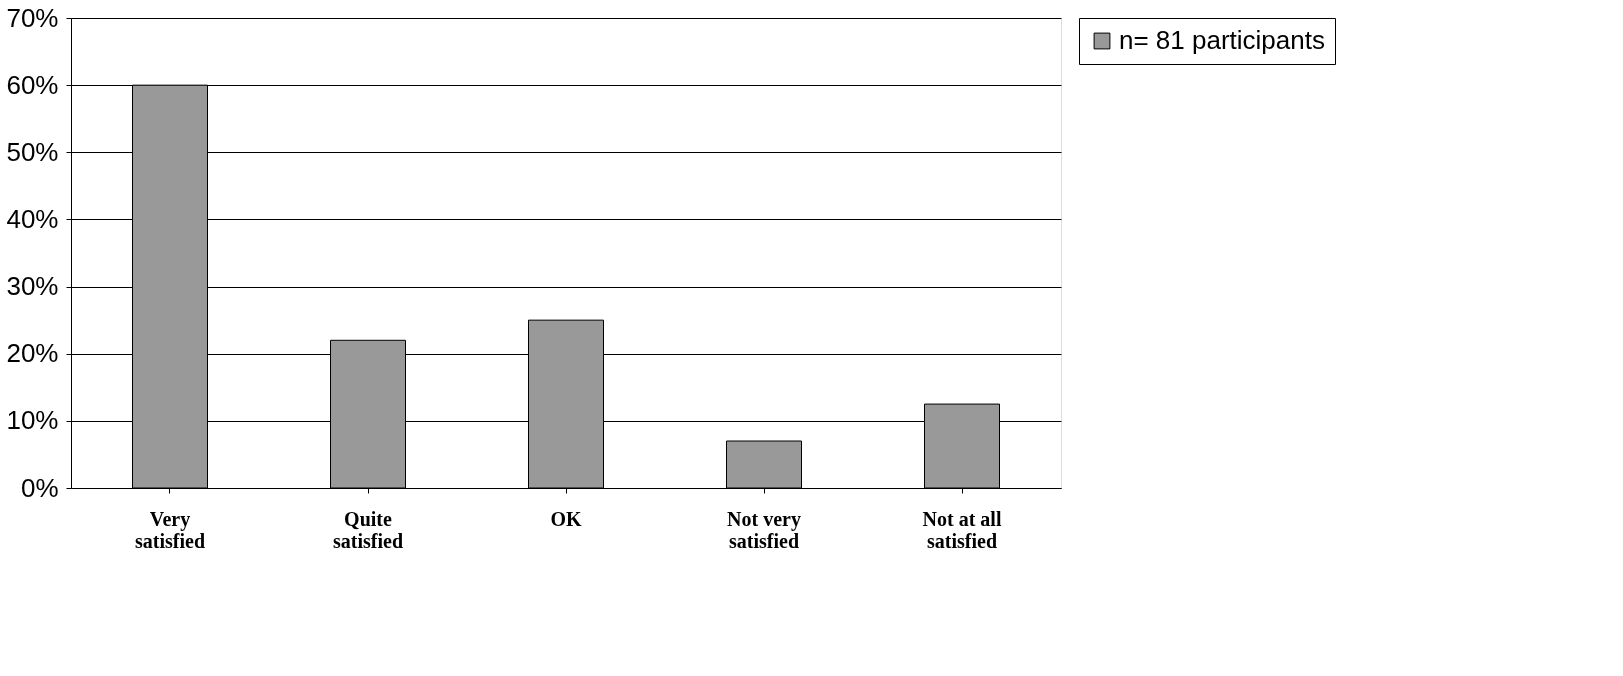 This screenshot has width=1623, height=676. What do you see at coordinates (1222, 40) in the screenshot?
I see `legend-label: n= 81 participants` at bounding box center [1222, 40].